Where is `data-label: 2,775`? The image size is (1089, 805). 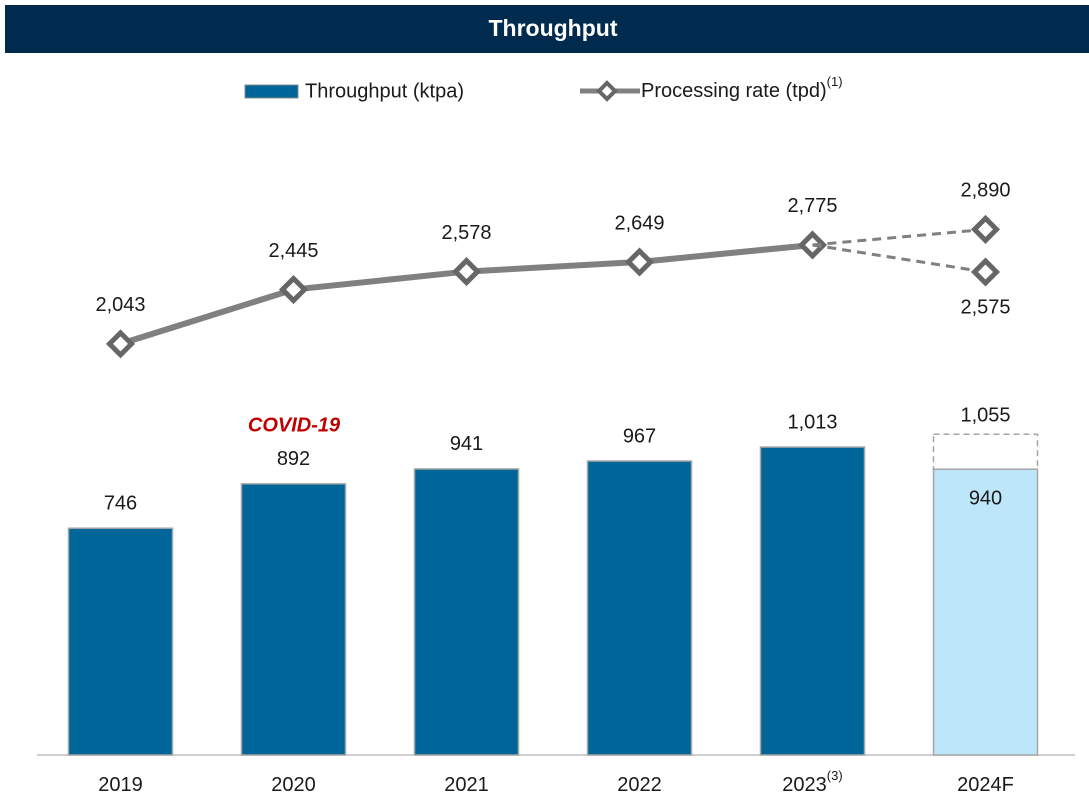 data-label: 2,775 is located at coordinates (812, 206).